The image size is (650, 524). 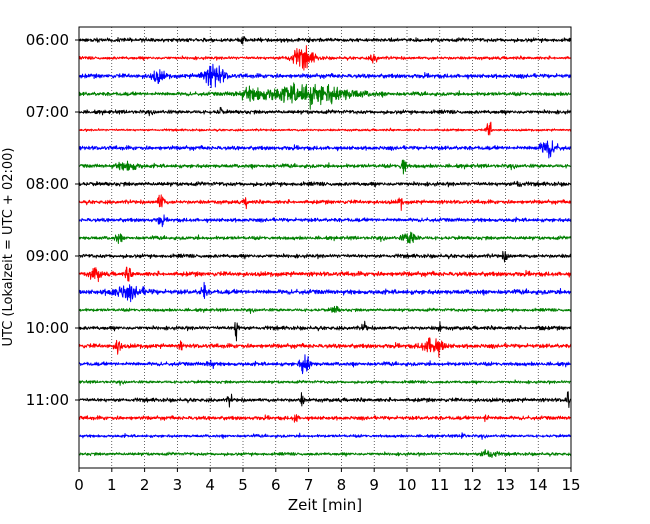 I want to click on y-axis-label: UTC (Lokalzeit = UTC + 02:00), so click(x=8, y=247).